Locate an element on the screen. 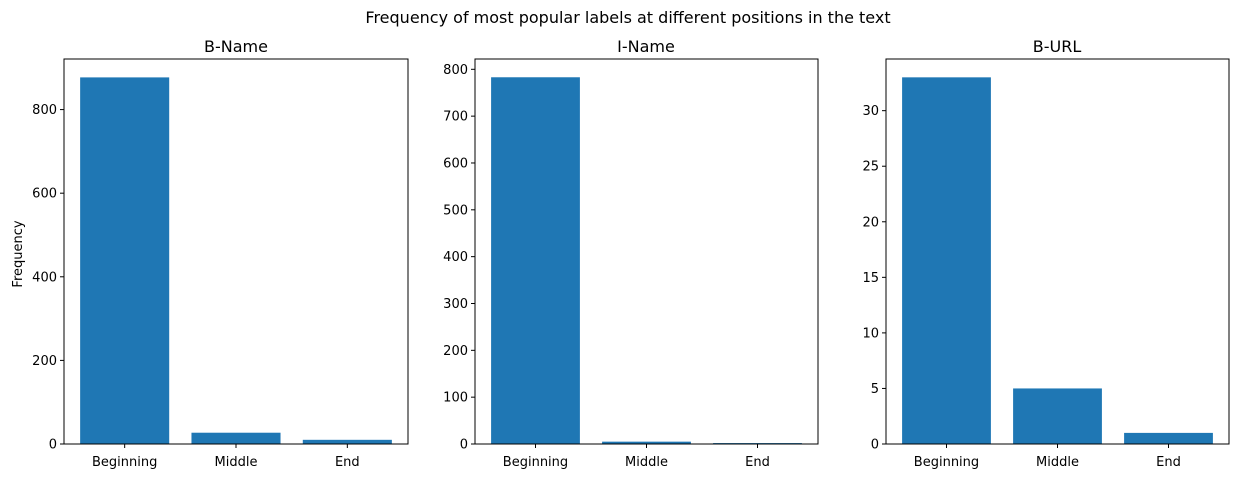 This screenshot has width=1238, height=478. y-tick-label: 5 is located at coordinates (875, 389).